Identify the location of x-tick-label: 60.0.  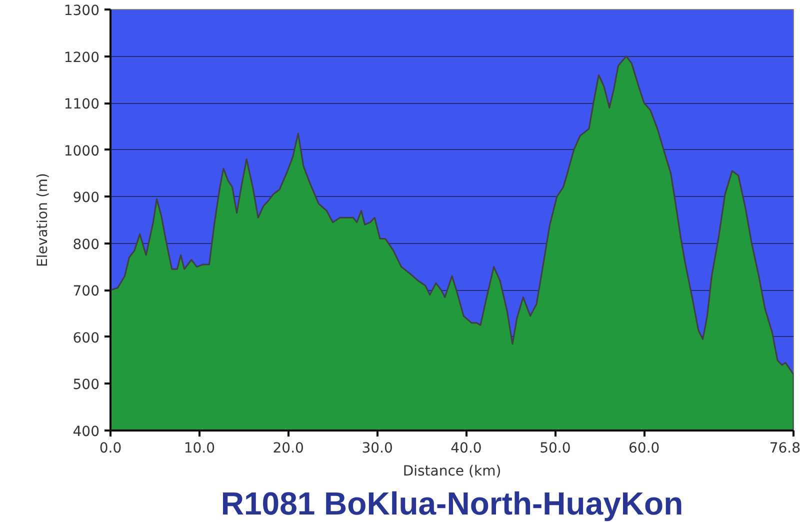
(644, 448).